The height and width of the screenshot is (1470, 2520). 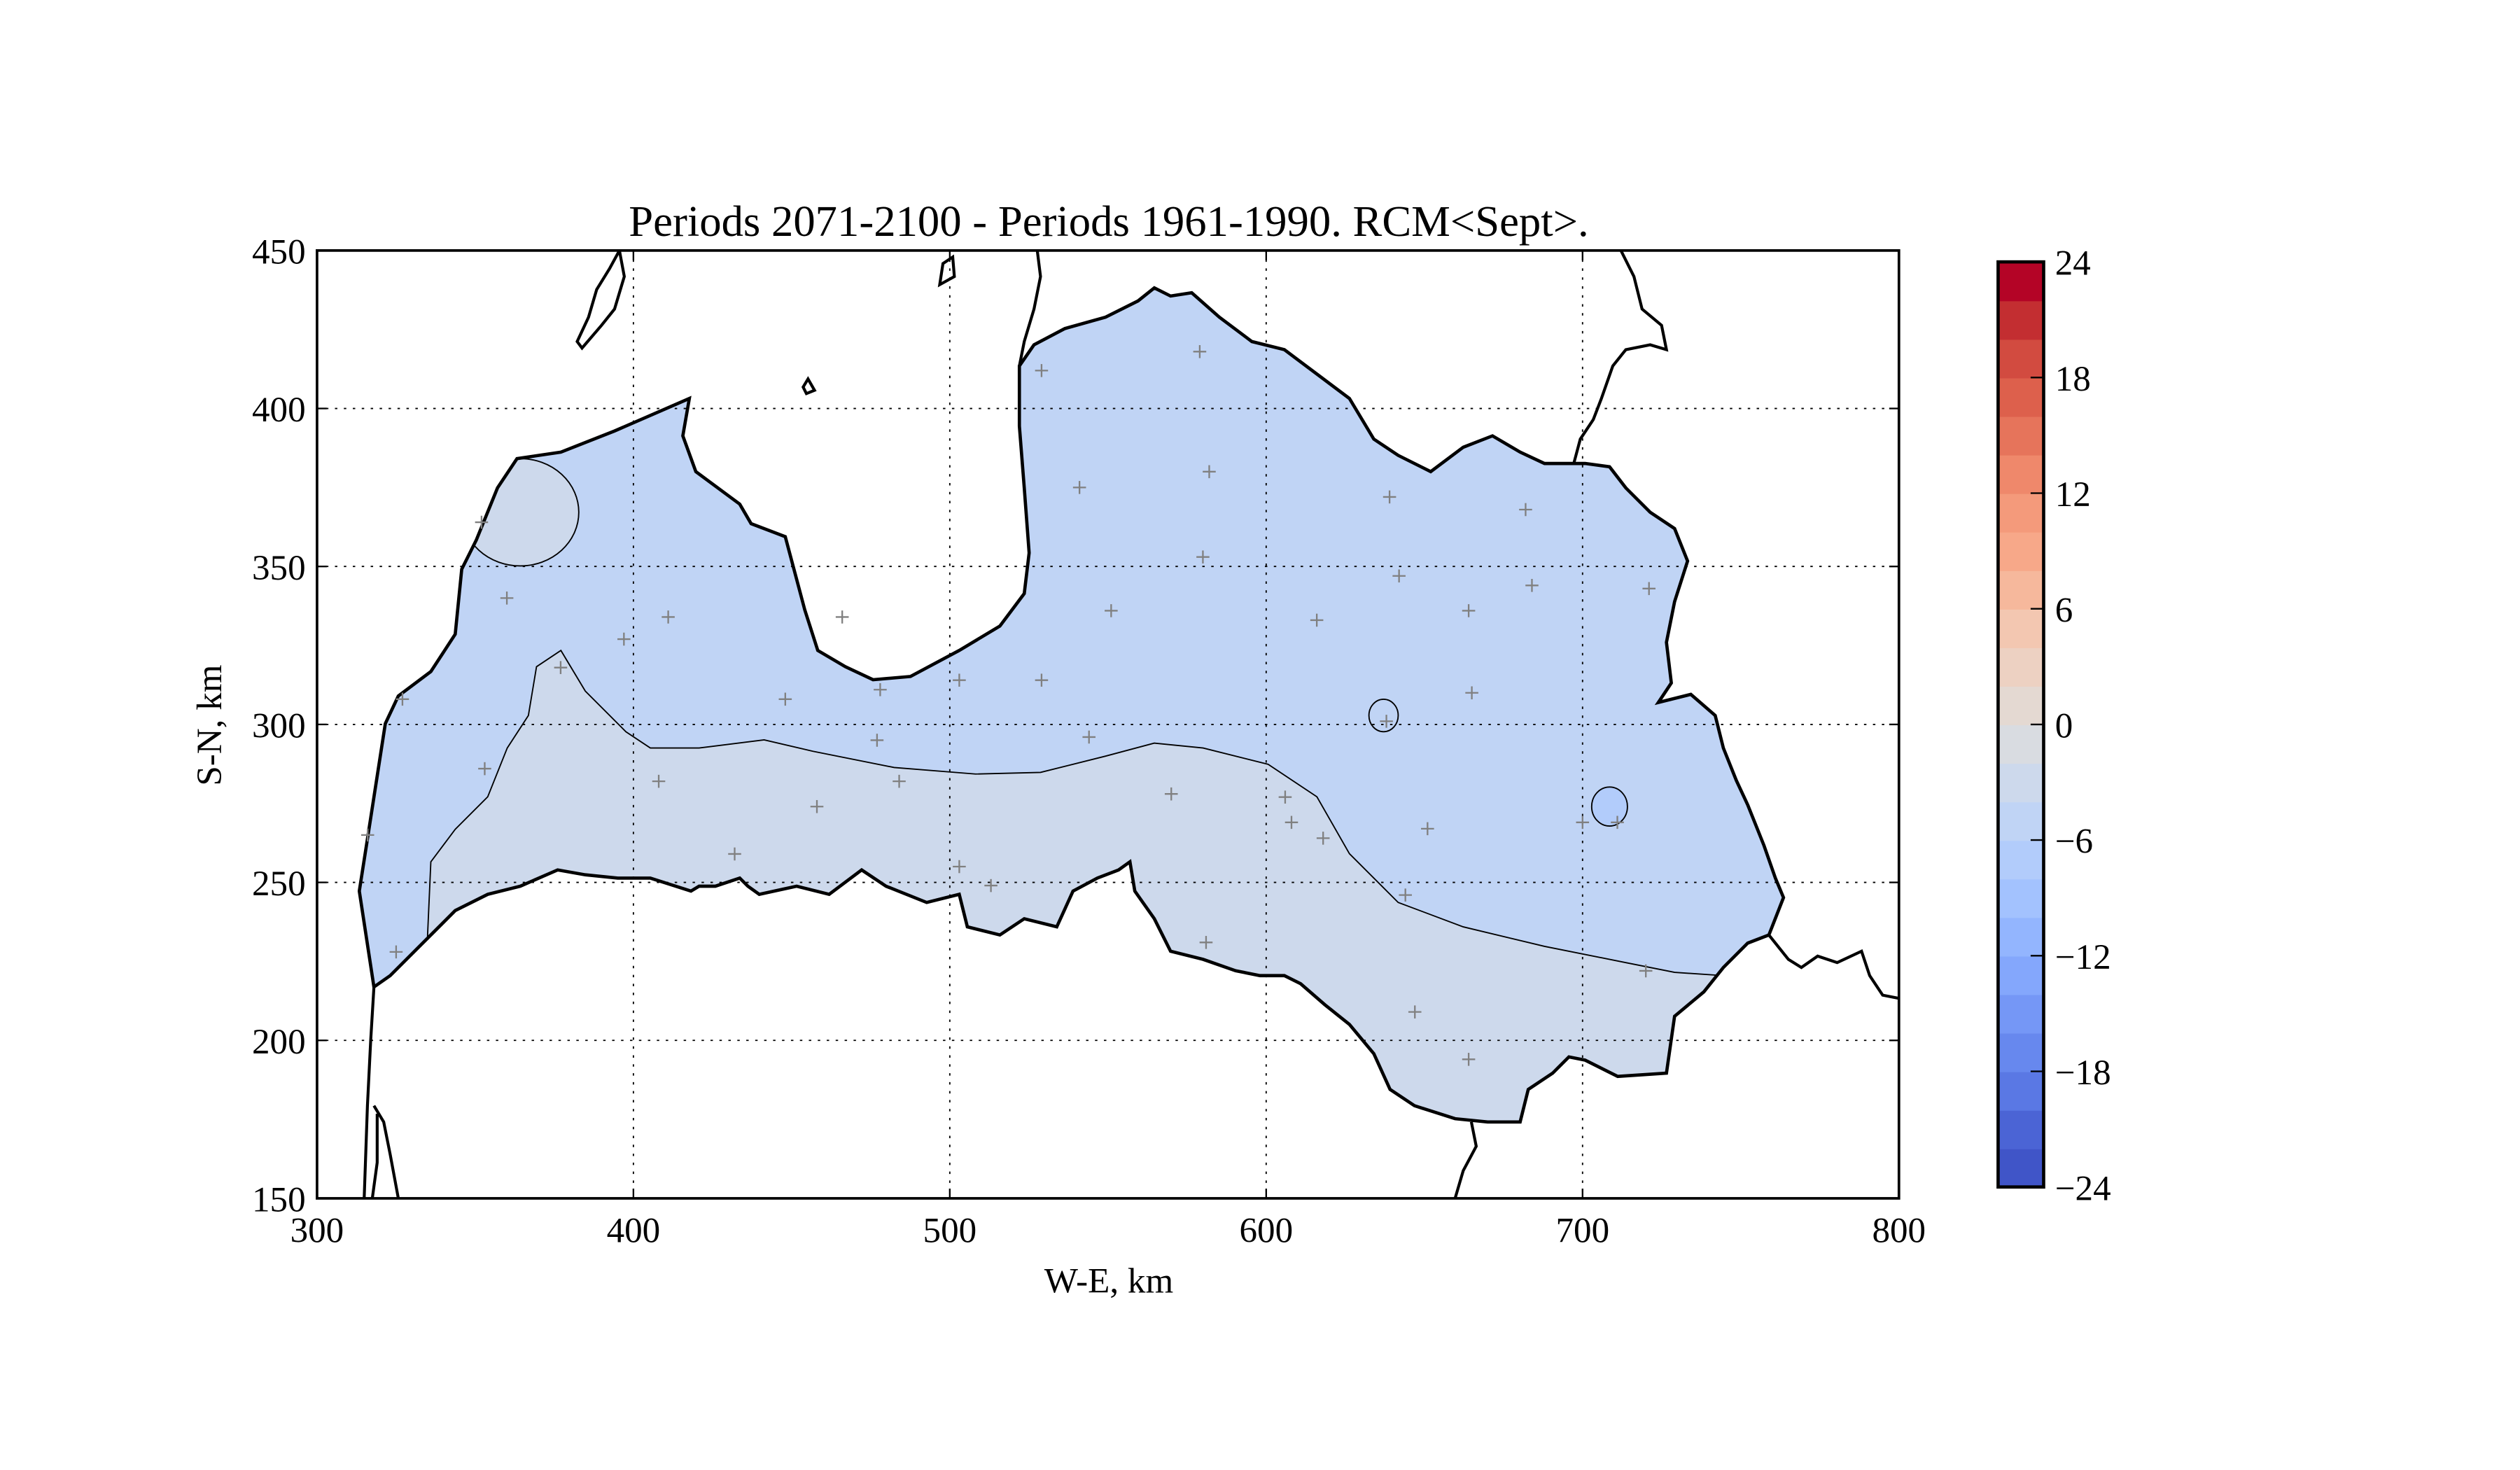 I want to click on x-tick-label: 600, so click(x=1267, y=1231).